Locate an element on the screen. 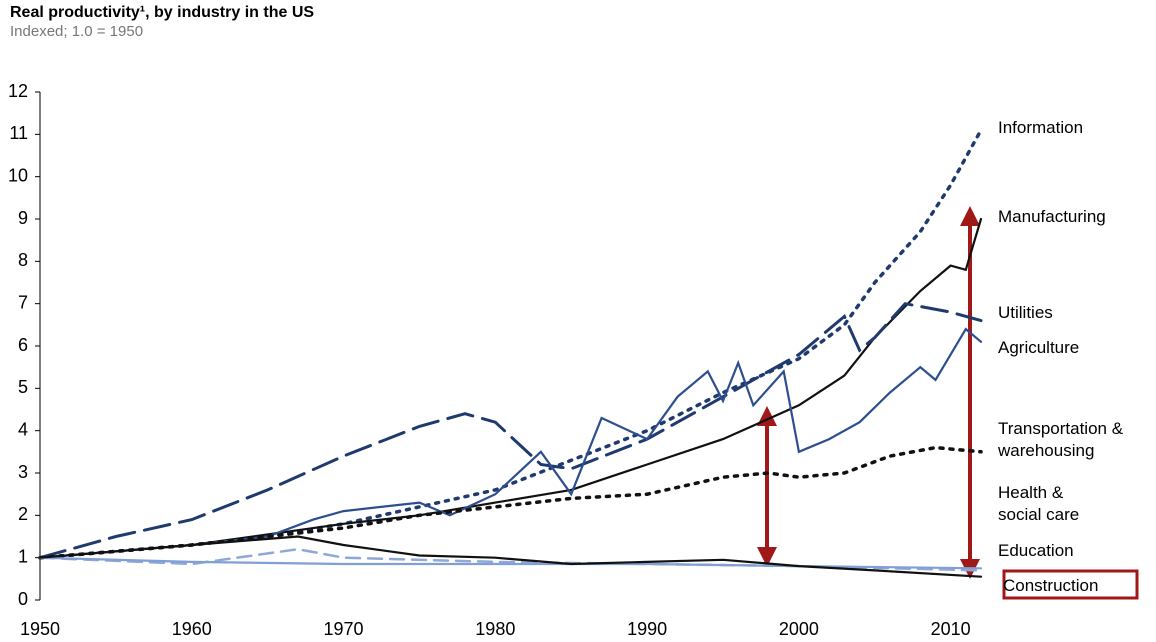 This screenshot has width=1156, height=642. y-tick-label: 7 is located at coordinates (23, 302).